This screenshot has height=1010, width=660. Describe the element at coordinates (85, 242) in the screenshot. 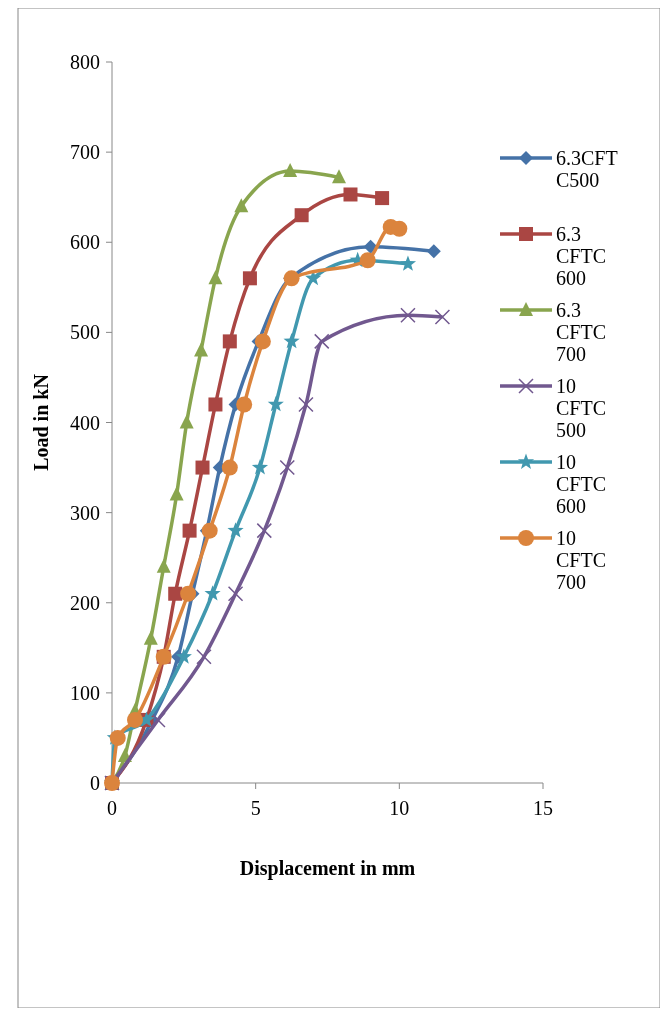

I see `y-tick-label: 600` at that location.